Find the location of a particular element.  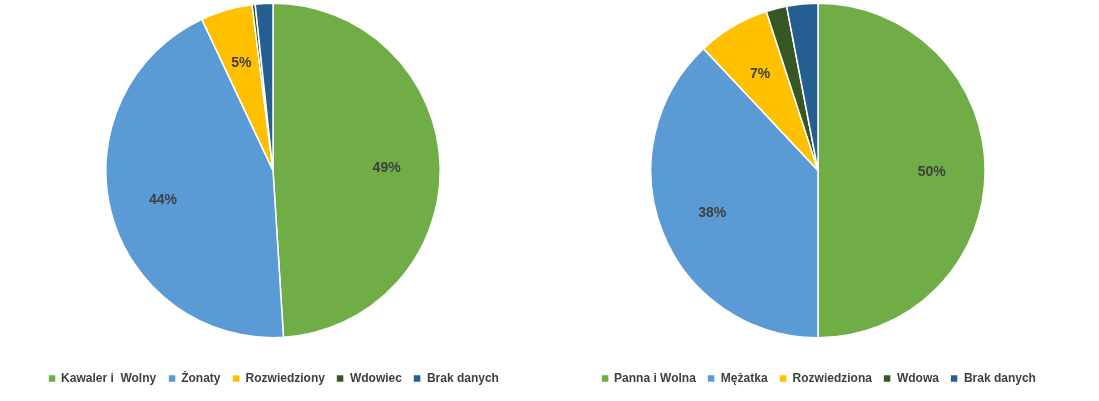

data-label: 49% is located at coordinates (387, 166).